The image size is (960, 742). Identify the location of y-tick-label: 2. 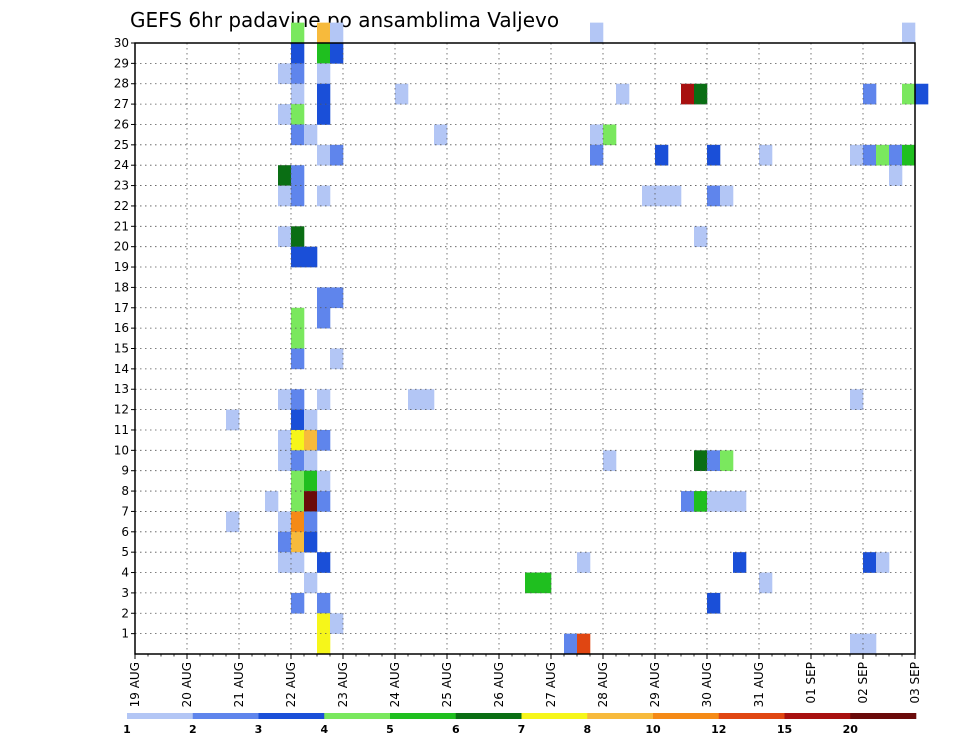
(125, 613).